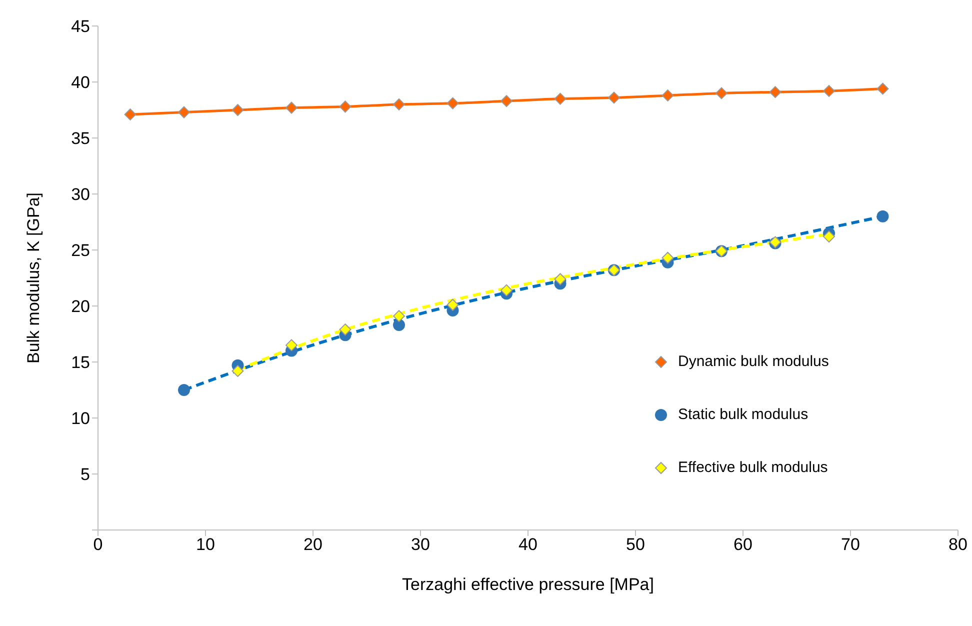  I want to click on x-tick-label: 40, so click(528, 544).